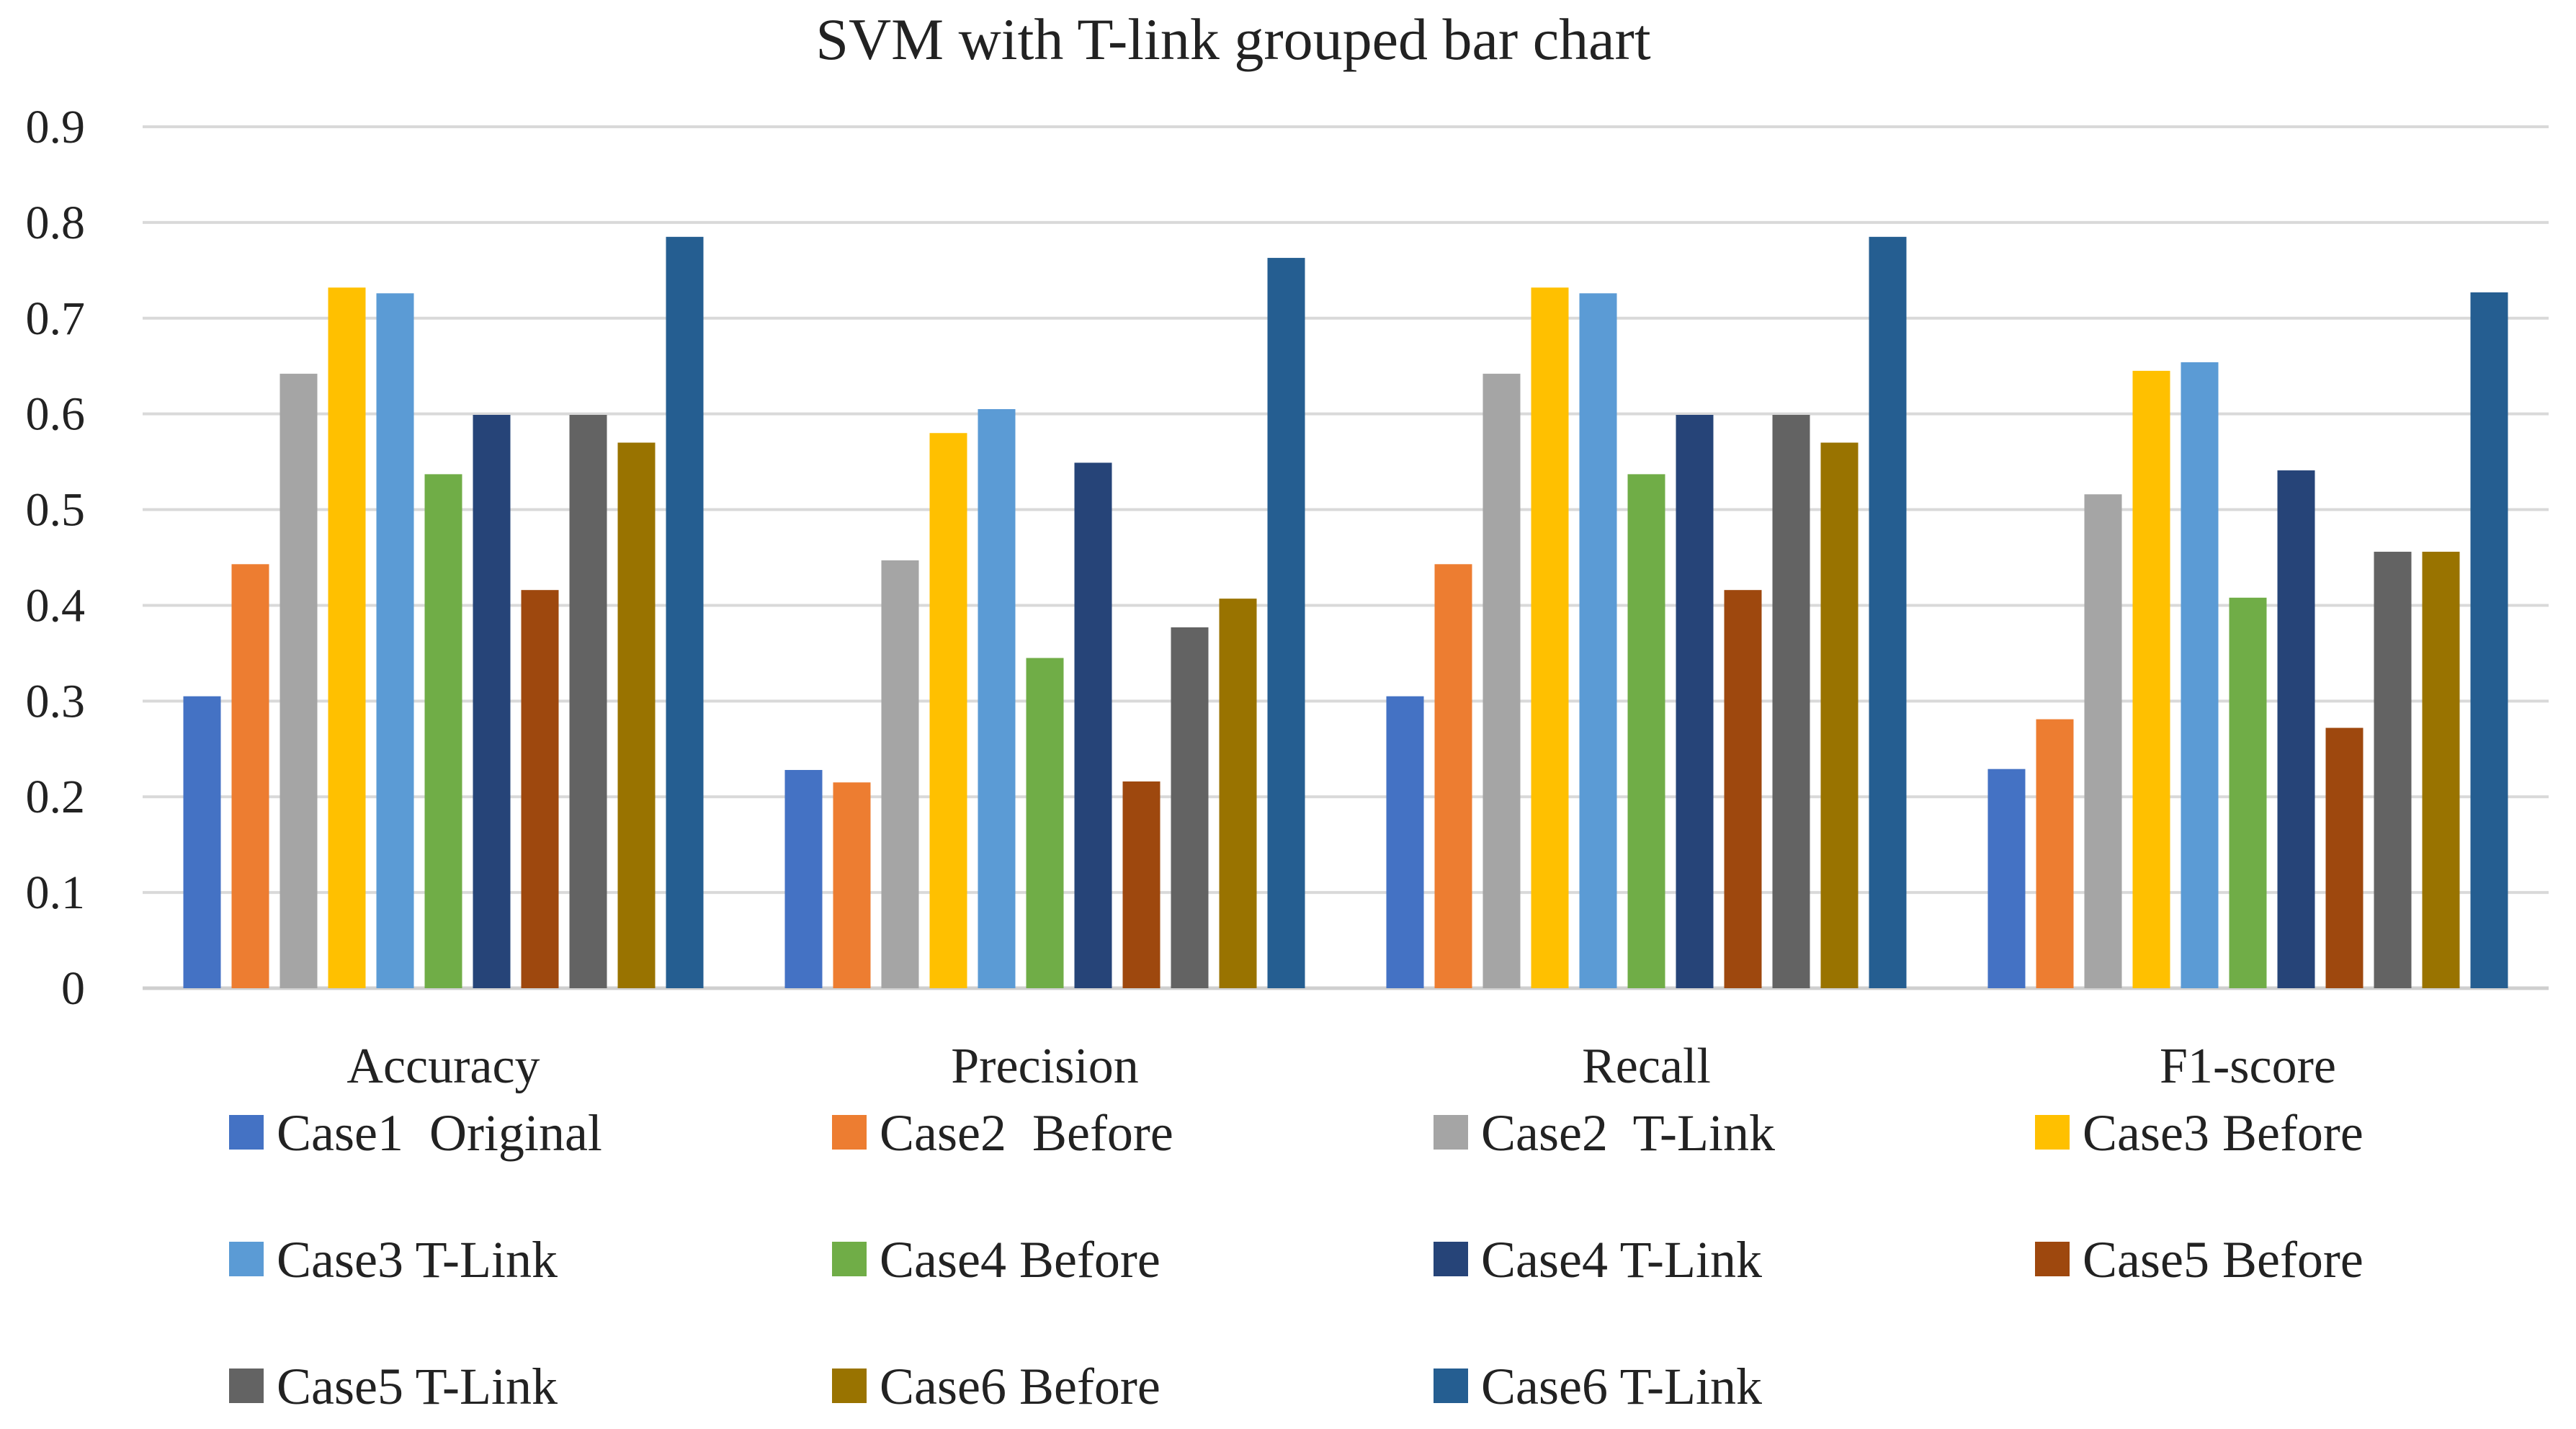  What do you see at coordinates (2248, 1066) in the screenshot?
I see `category-label: F1-score` at bounding box center [2248, 1066].